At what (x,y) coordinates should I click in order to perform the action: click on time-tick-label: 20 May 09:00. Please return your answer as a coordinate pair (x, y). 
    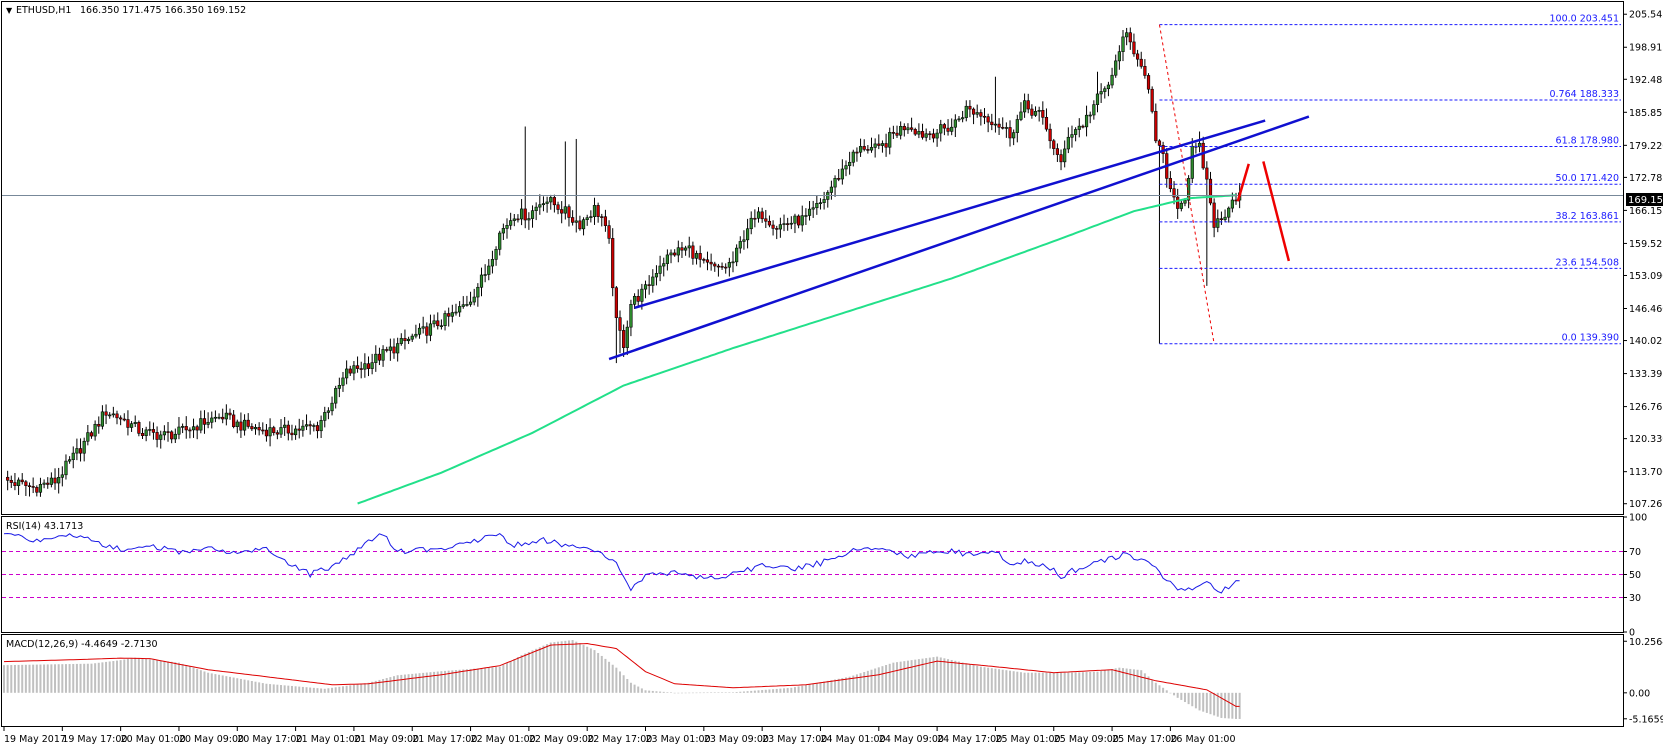
    Looking at the image, I should click on (211, 739).